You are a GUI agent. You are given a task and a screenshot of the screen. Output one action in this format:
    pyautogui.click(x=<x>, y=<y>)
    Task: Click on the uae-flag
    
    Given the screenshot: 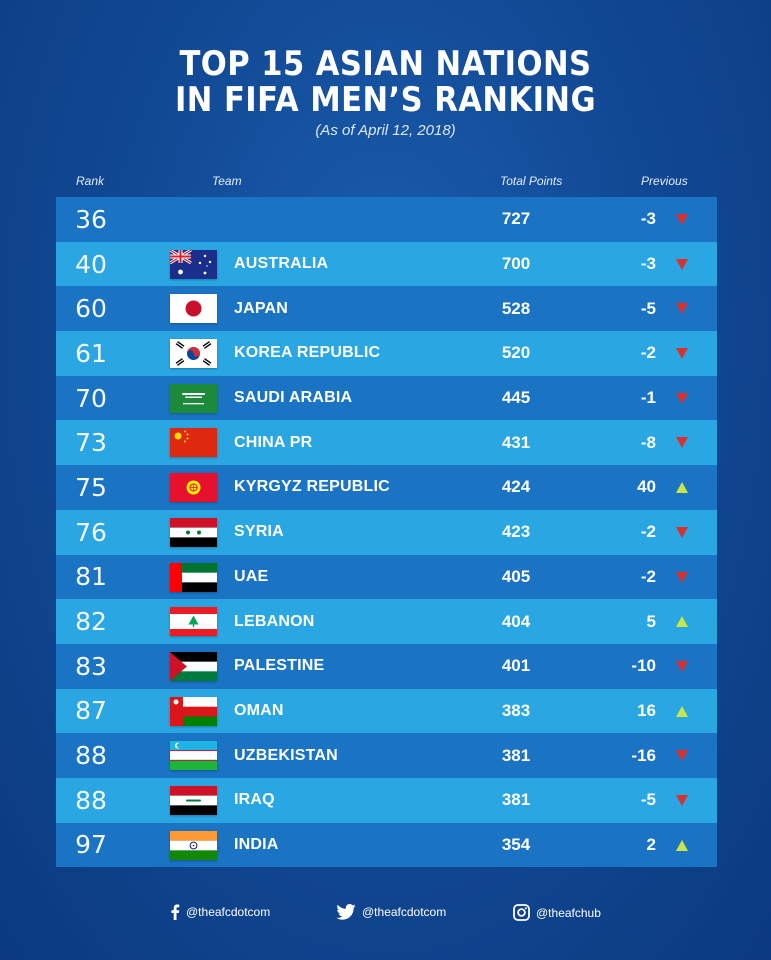 What is the action you would take?
    pyautogui.click(x=193, y=577)
    